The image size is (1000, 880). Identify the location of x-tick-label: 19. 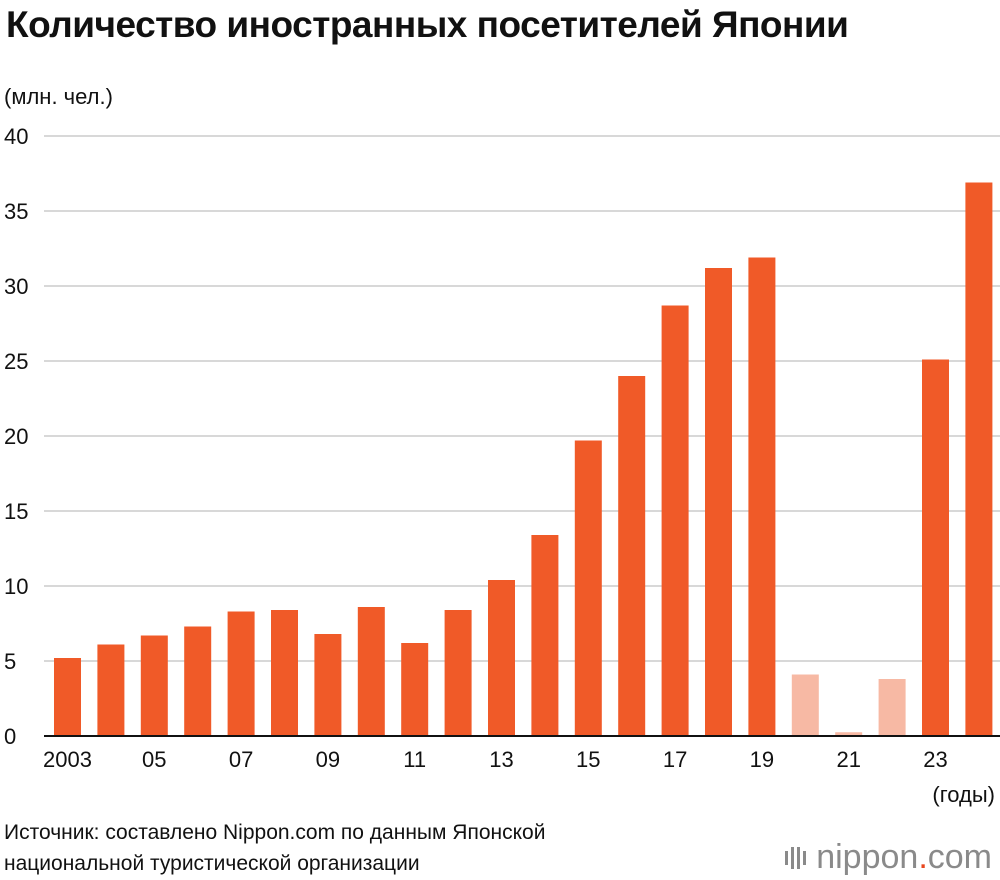
(762, 759).